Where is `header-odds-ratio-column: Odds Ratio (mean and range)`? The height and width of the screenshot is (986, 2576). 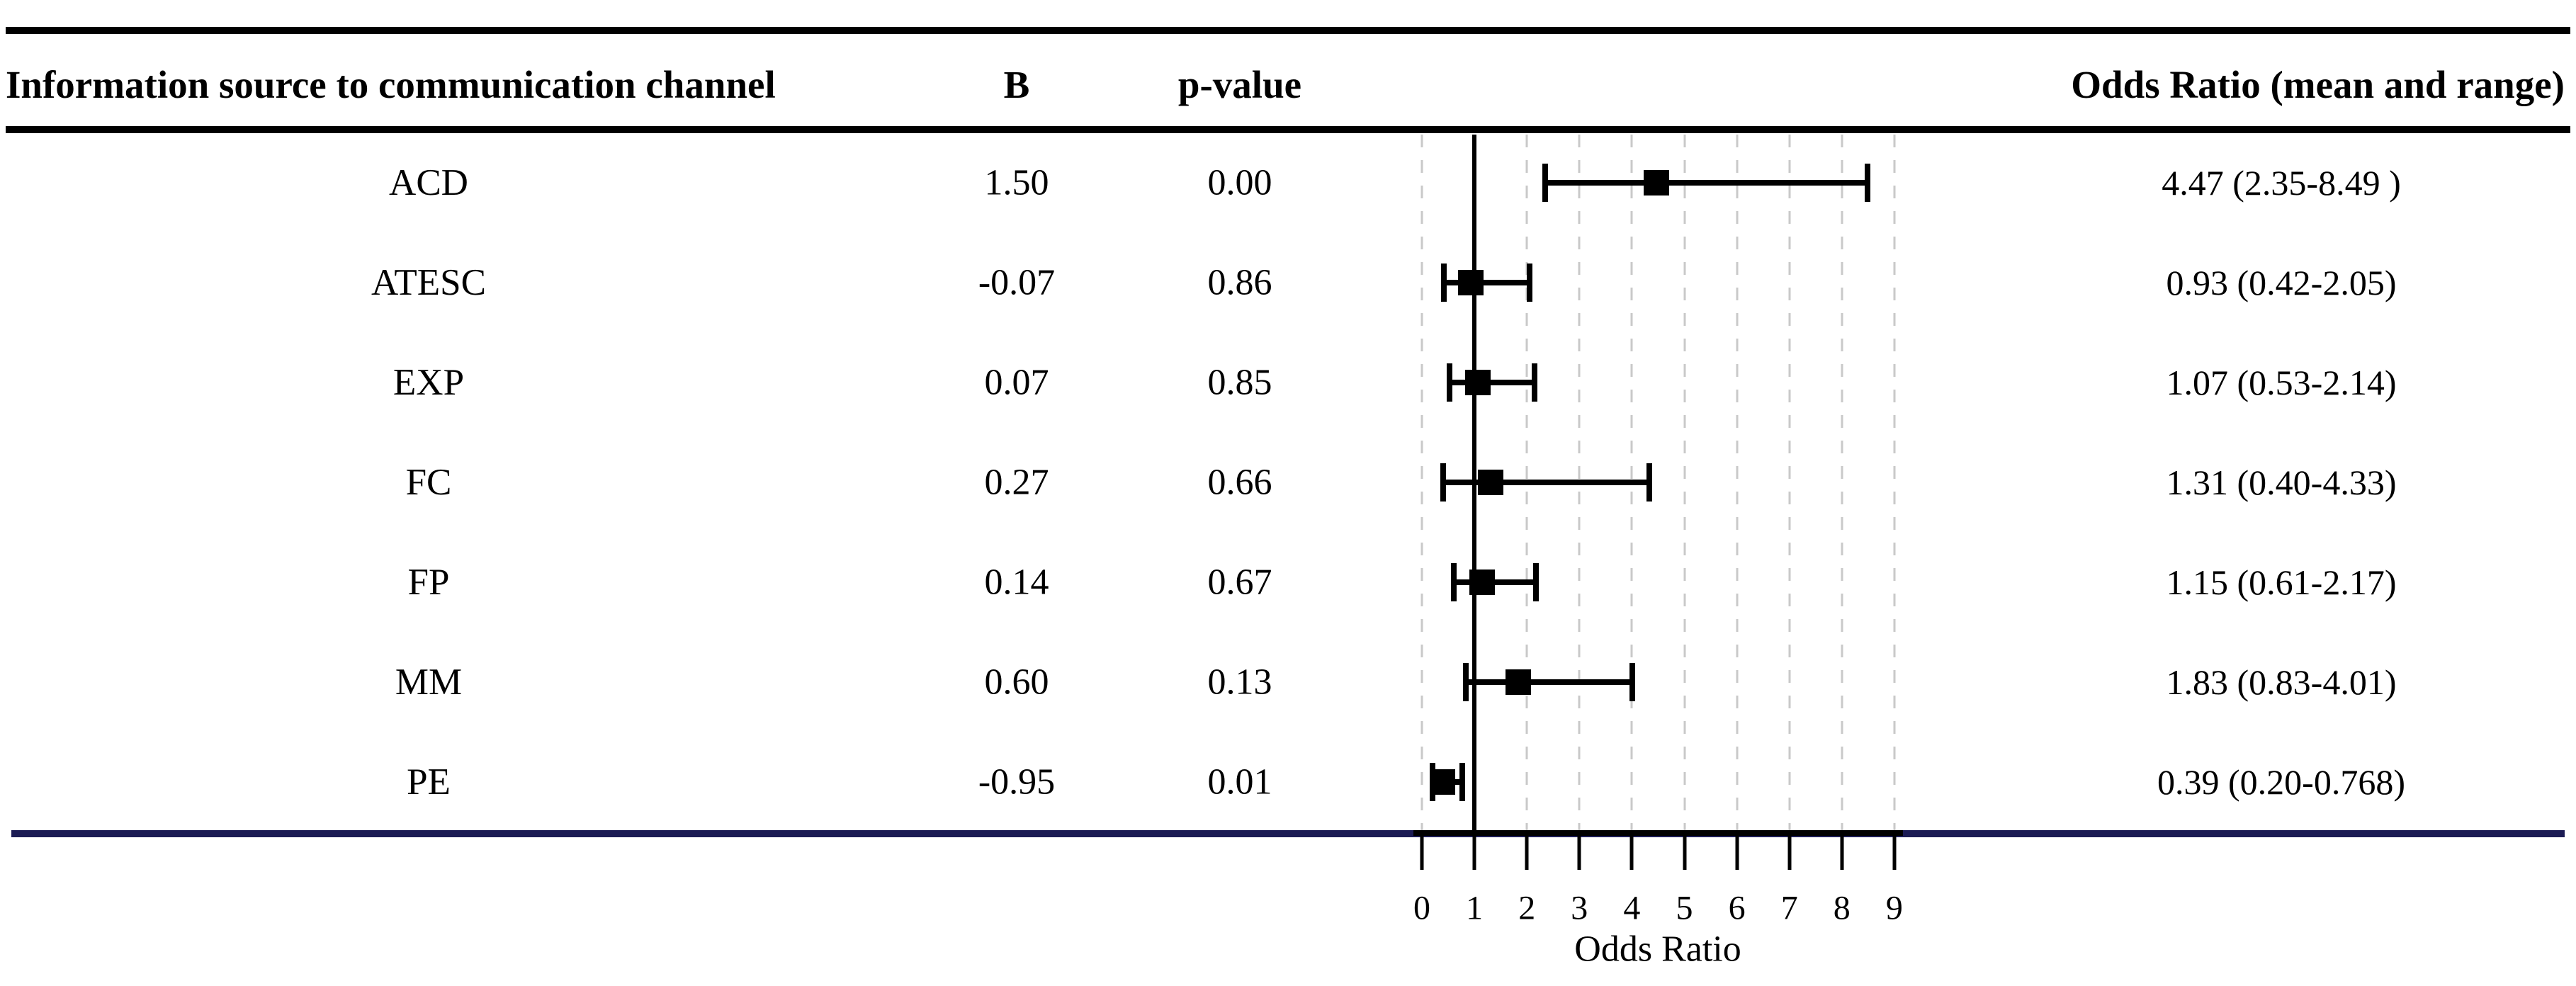 header-odds-ratio-column: Odds Ratio (mean and range) is located at coordinates (2318, 84).